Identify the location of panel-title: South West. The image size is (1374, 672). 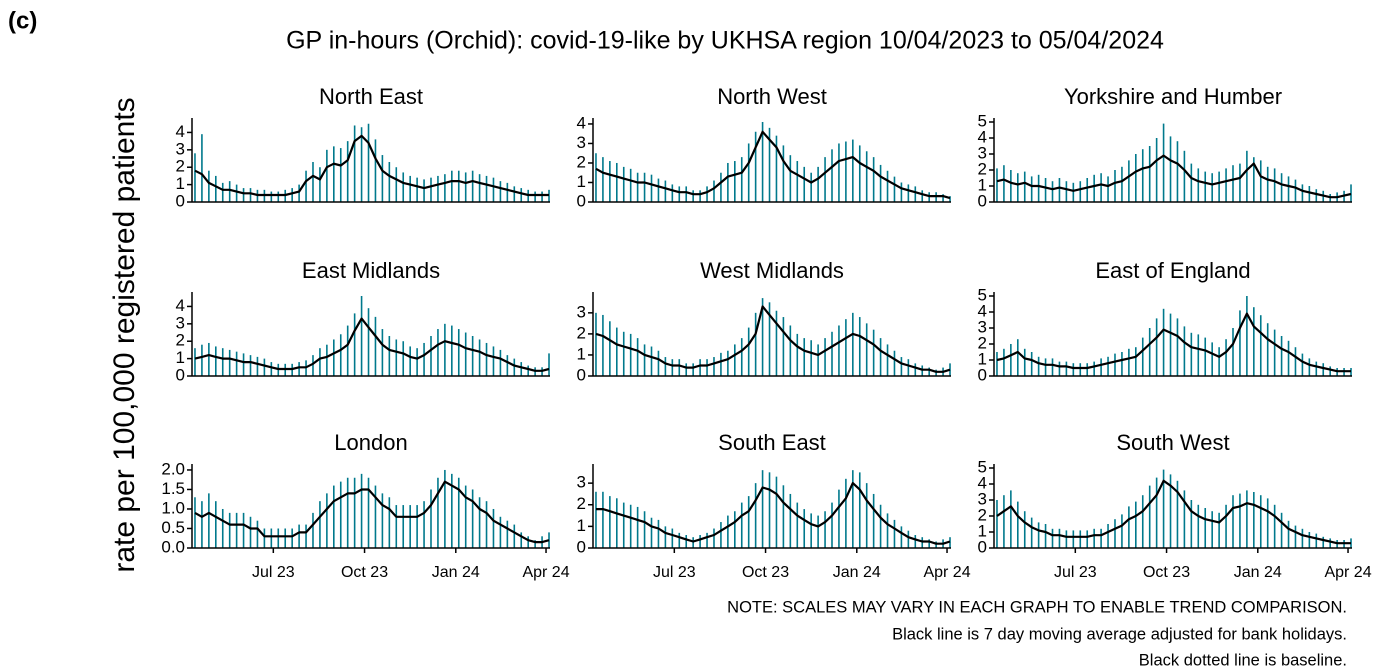
(1172, 442).